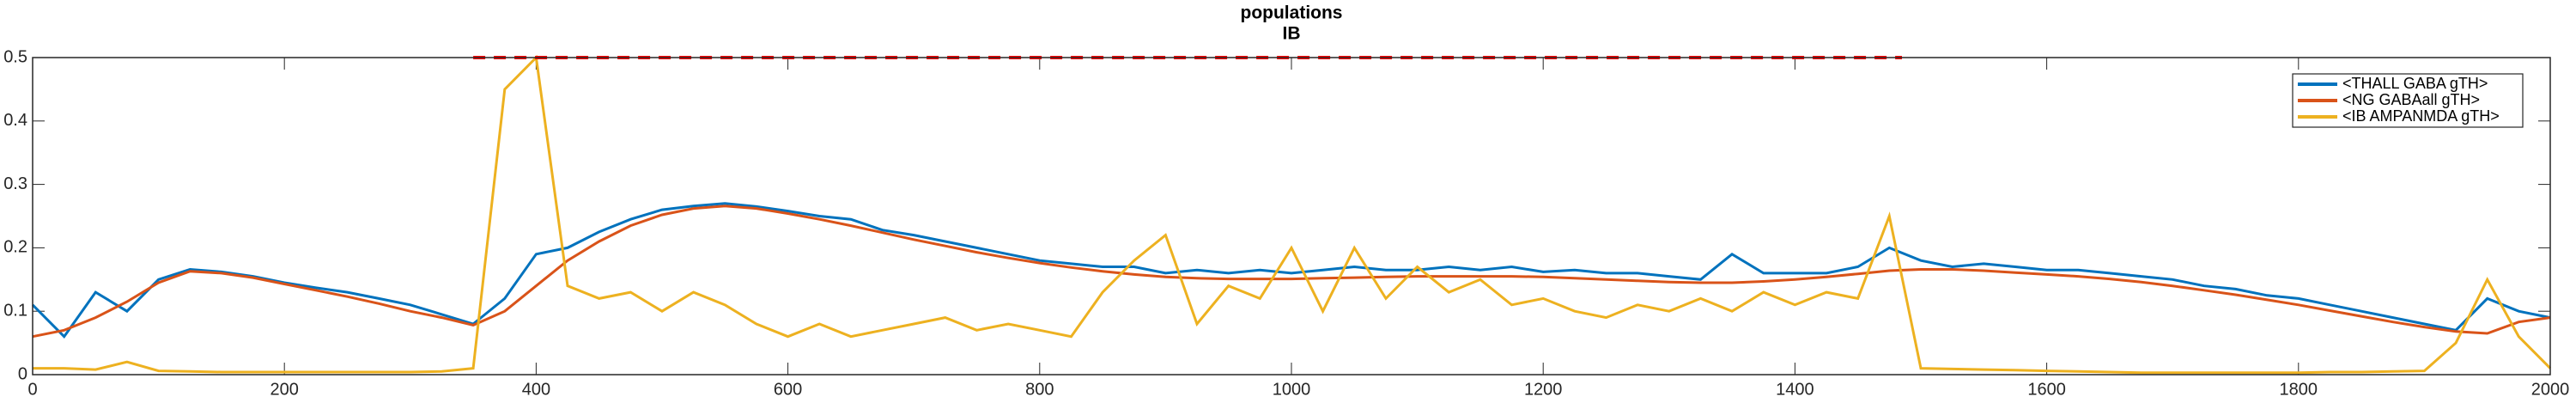  What do you see at coordinates (1292, 34) in the screenshot?
I see `chart-subtitle: IB` at bounding box center [1292, 34].